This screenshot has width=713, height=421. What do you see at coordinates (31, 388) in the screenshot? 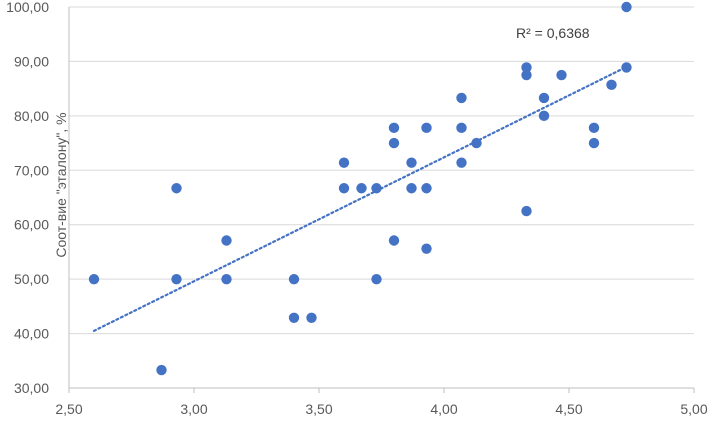
I see `y-tick-label: 30,00` at bounding box center [31, 388].